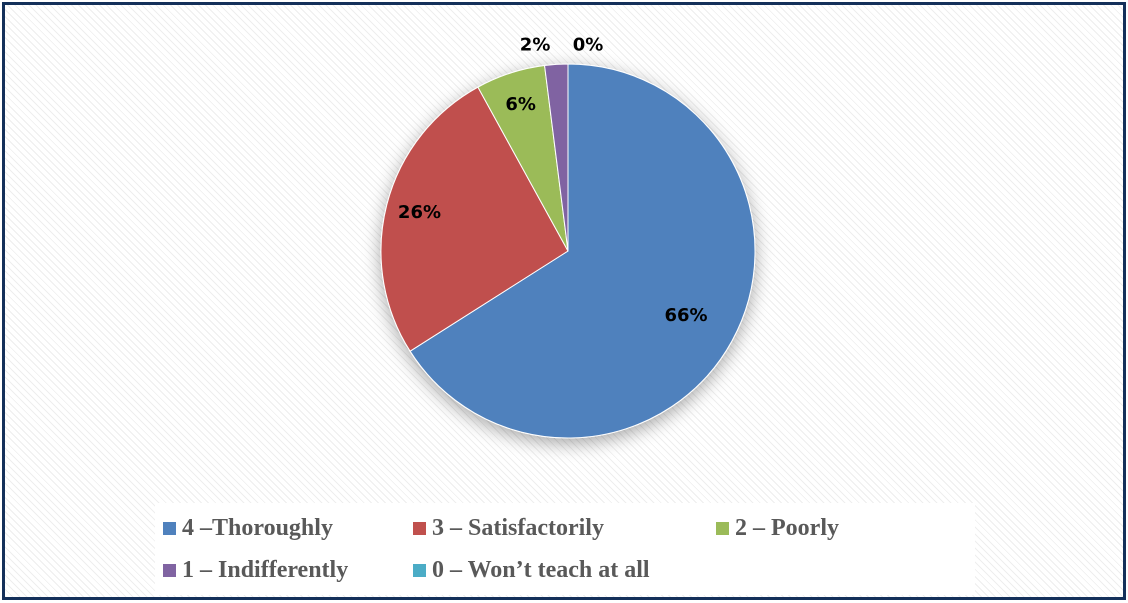 The width and height of the screenshot is (1128, 603). I want to click on pie-slice-indifferently, so click(556, 157).